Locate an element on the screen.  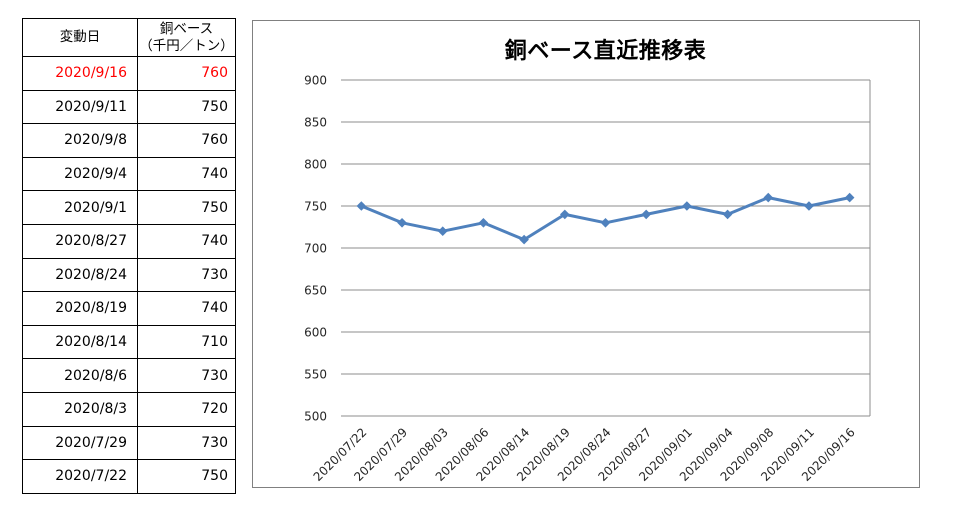
table-row: 2020/9/11 750 is located at coordinates (129, 107).